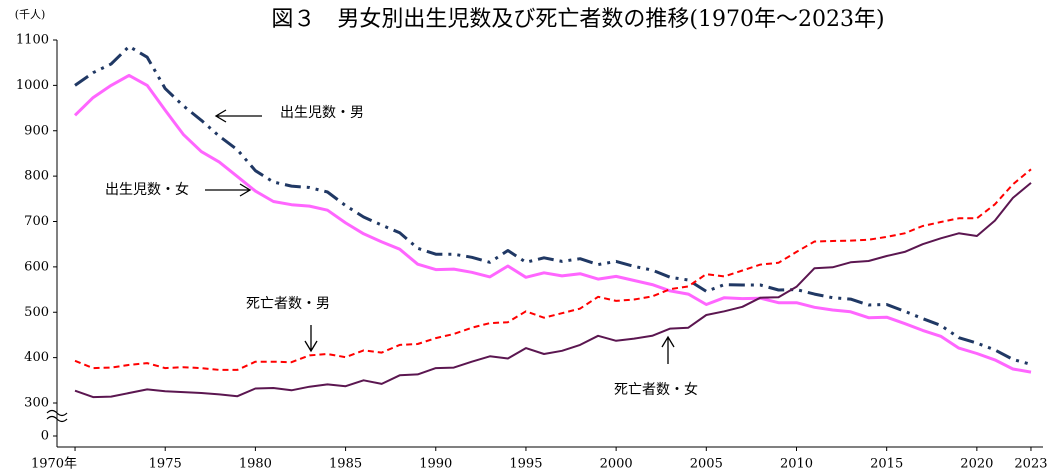  Describe the element at coordinates (616, 464) in the screenshot. I see `x-tick-label: 2000` at that location.